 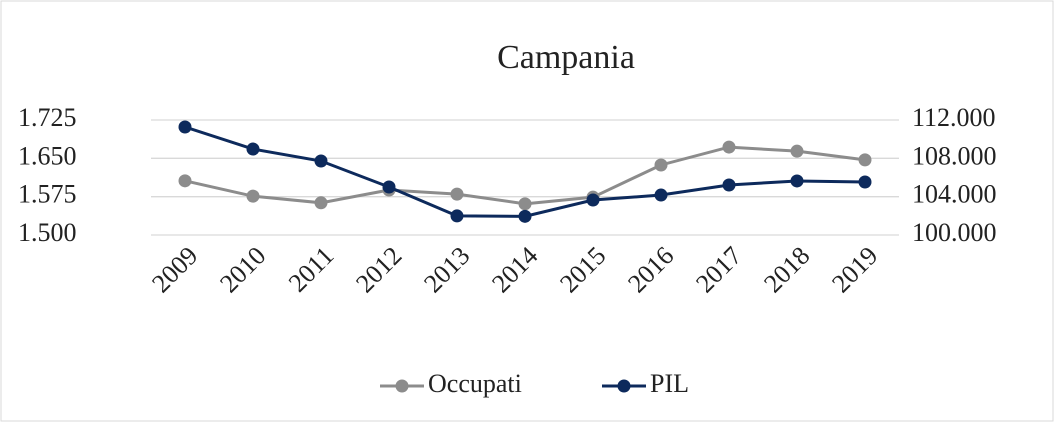 What do you see at coordinates (566, 57) in the screenshot?
I see `chart-title: Campania` at bounding box center [566, 57].